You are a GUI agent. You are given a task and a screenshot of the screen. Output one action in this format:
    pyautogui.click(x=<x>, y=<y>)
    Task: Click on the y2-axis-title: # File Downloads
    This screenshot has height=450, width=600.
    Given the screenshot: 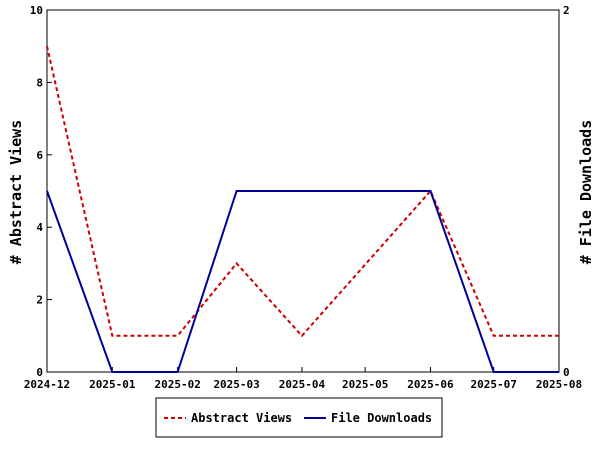 What is the action you would take?
    pyautogui.click(x=586, y=192)
    